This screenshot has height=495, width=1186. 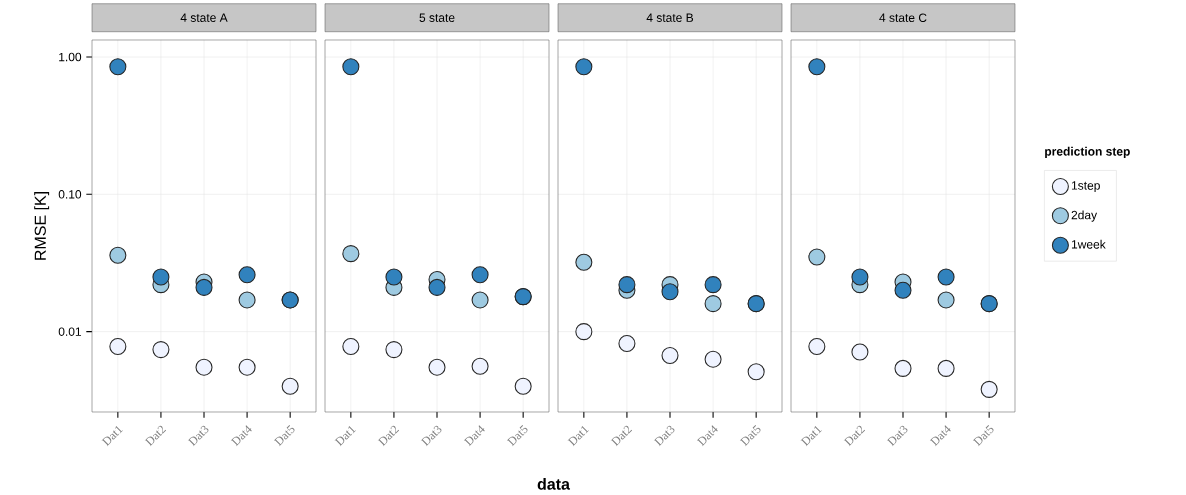 I want to click on y-tick-label: 1.00, so click(x=70, y=57).